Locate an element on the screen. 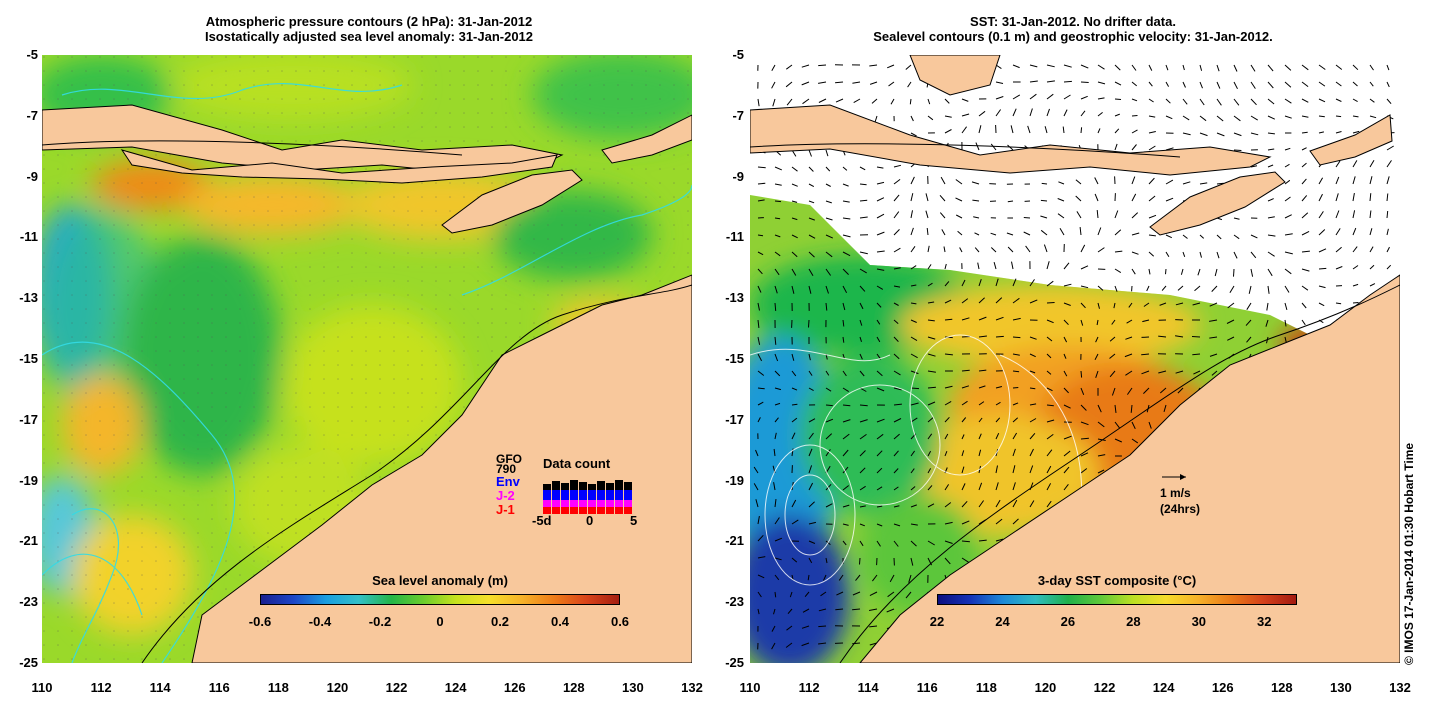 This screenshot has width=1440, height=710. colorbar-tick: 0.2 is located at coordinates (500, 621).